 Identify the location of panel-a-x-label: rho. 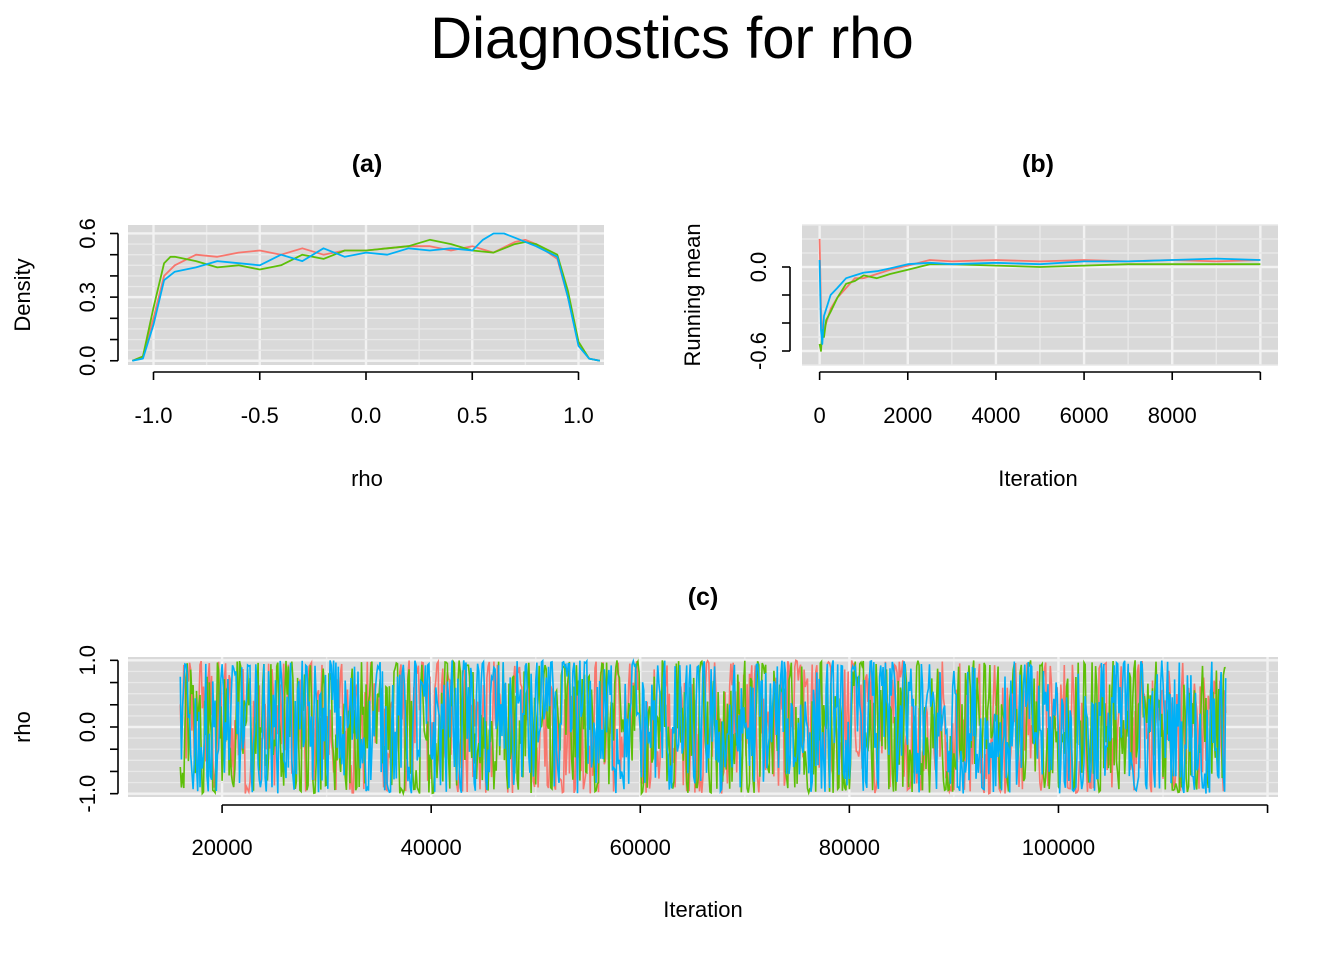
(367, 478).